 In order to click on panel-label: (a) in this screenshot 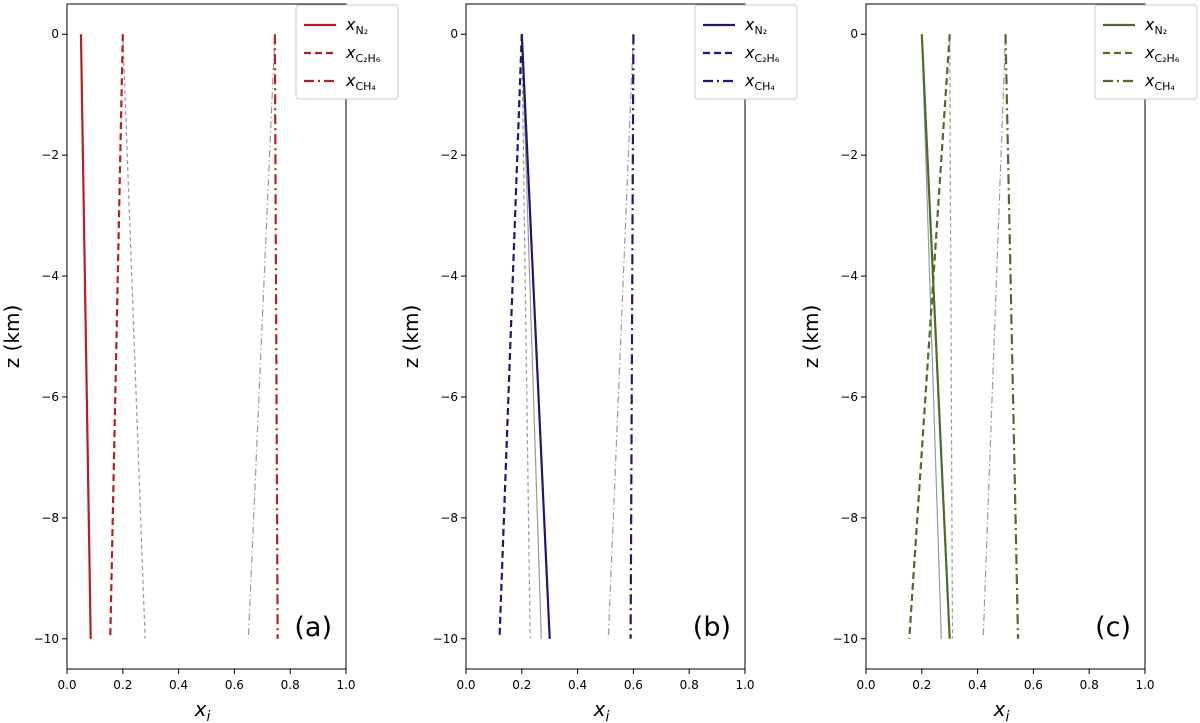, I will do `click(313, 627)`.